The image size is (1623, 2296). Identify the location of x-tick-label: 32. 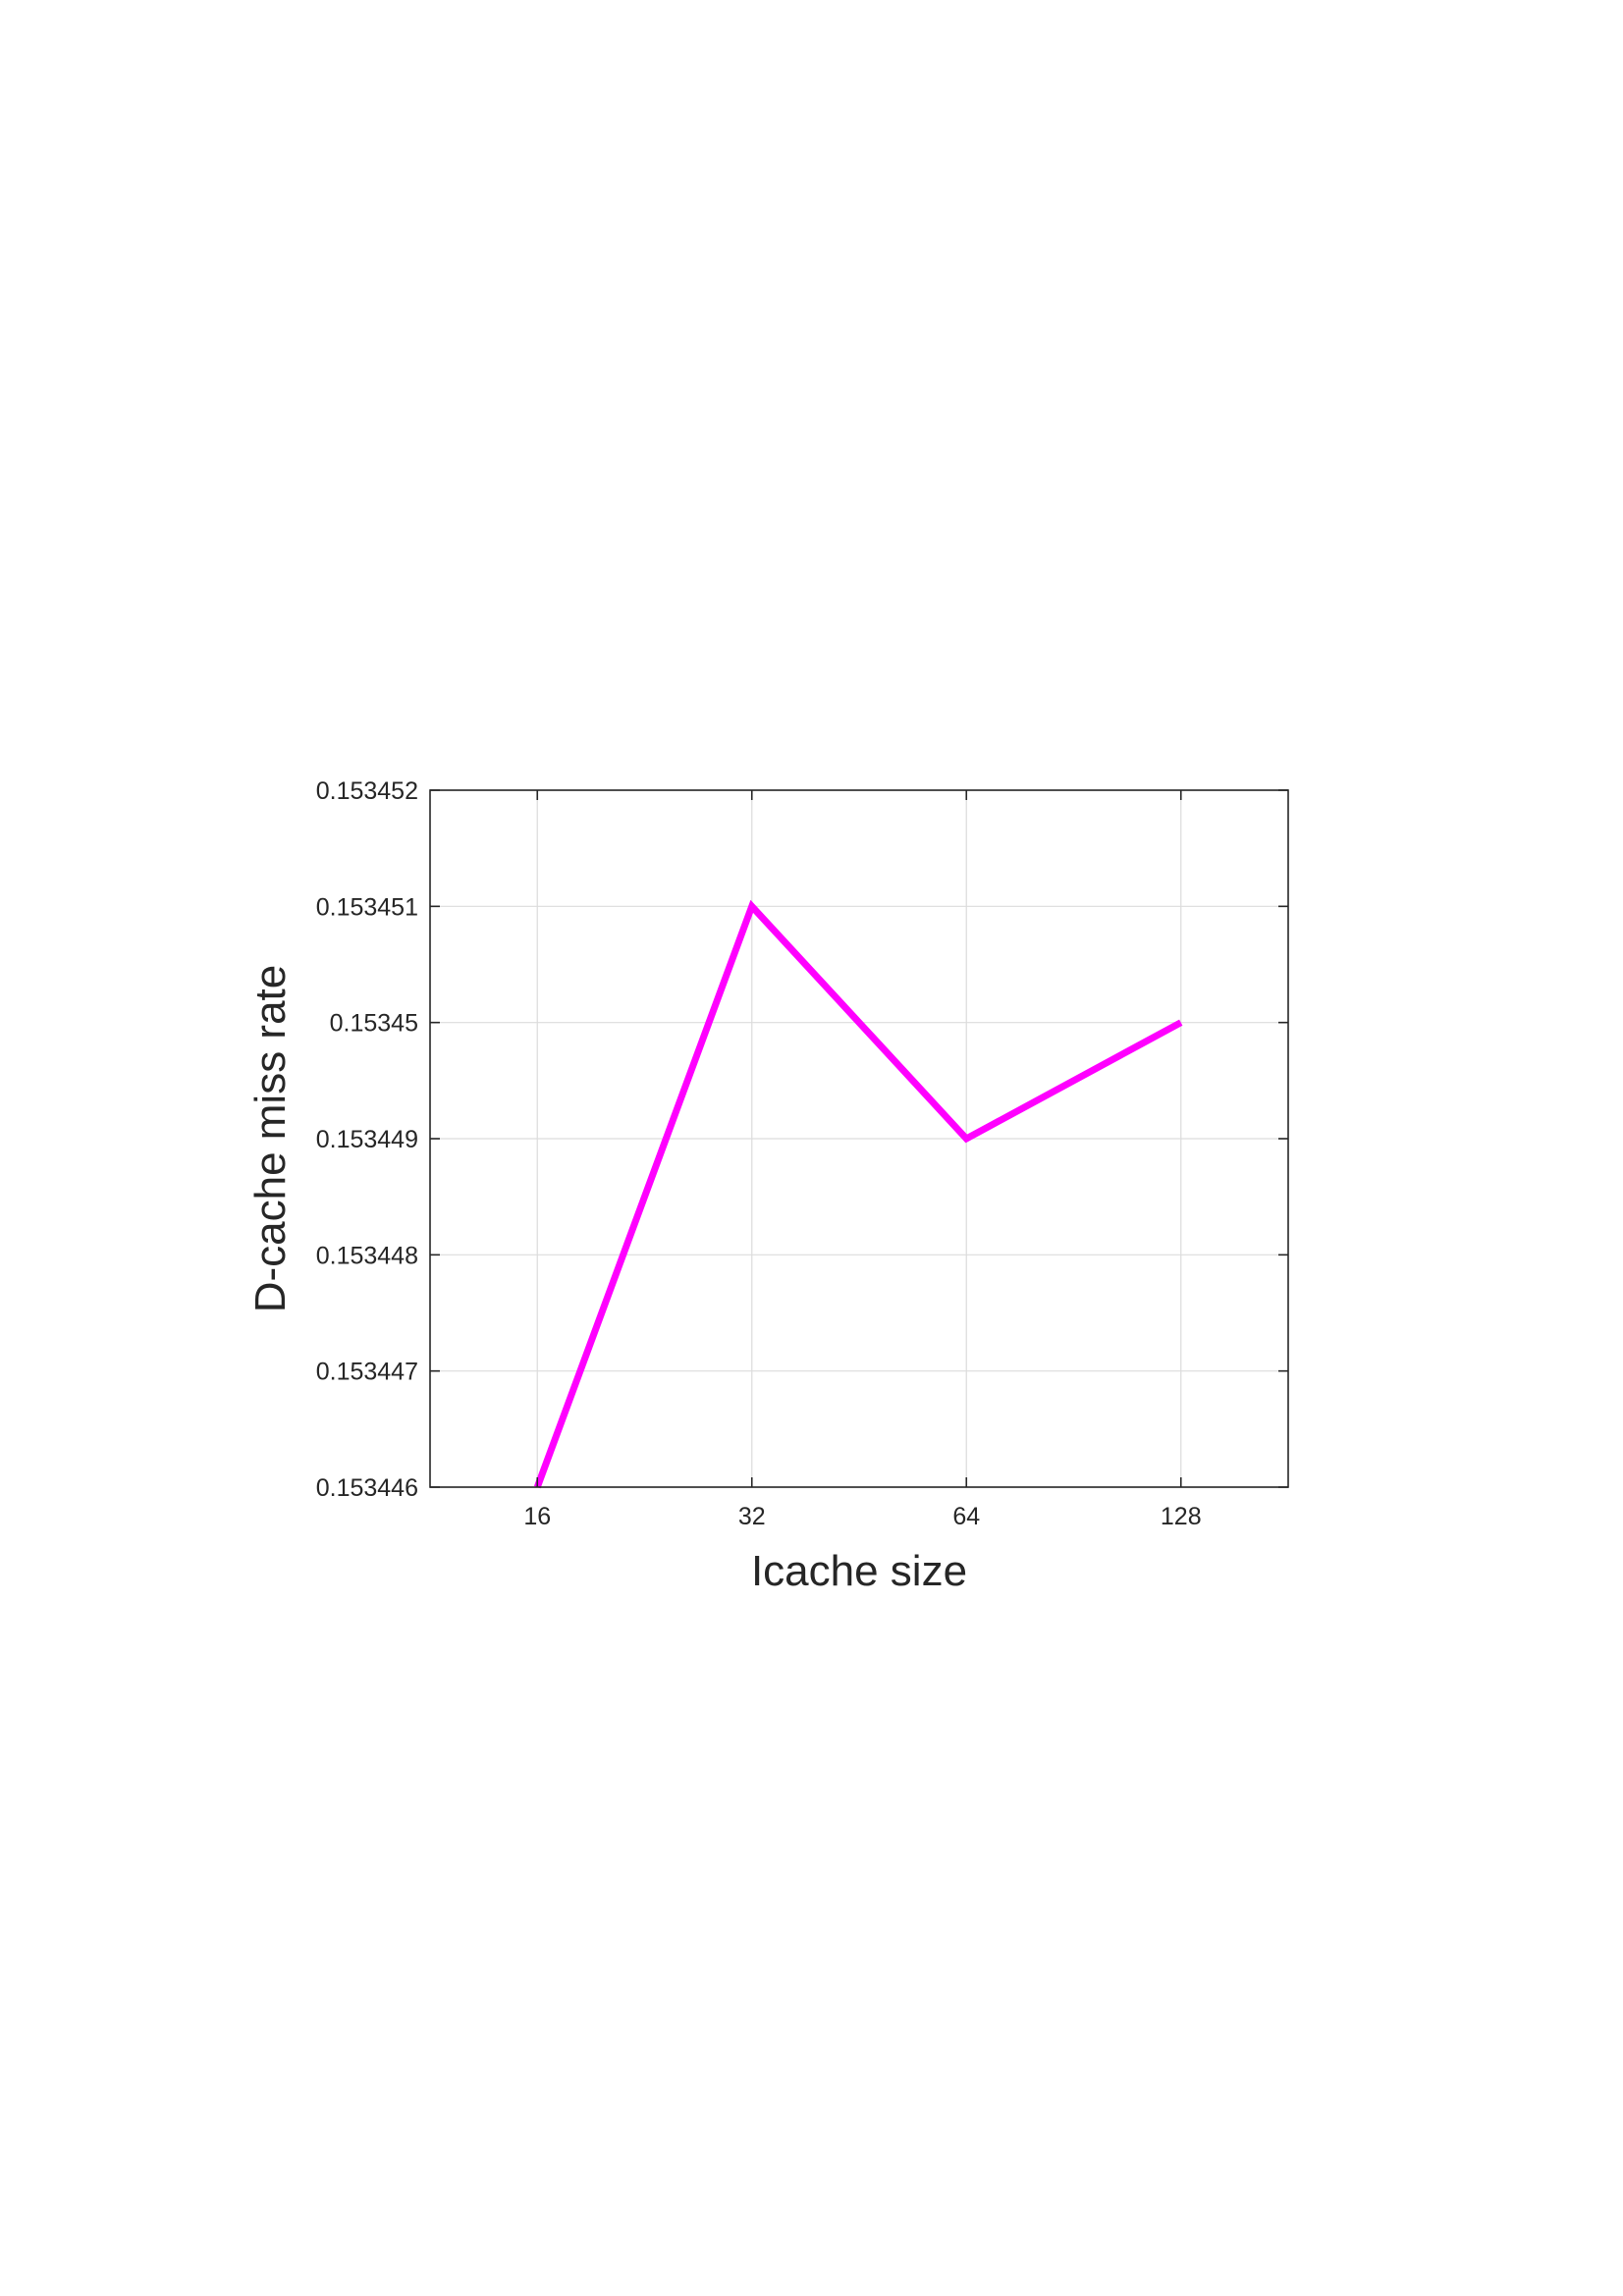
(752, 1516).